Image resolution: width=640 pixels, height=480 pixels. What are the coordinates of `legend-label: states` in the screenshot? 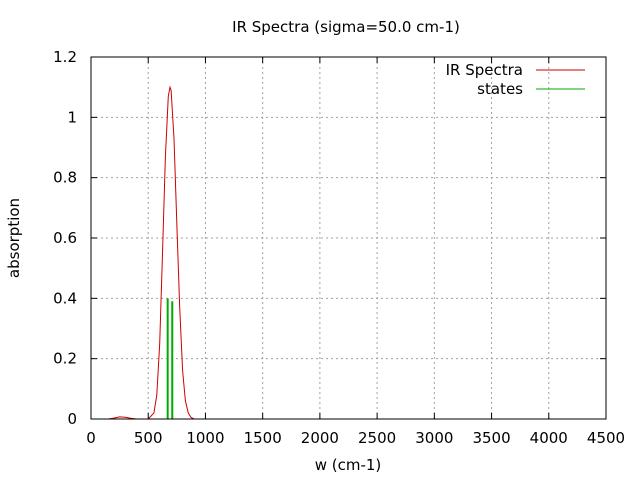 It's located at (500, 89).